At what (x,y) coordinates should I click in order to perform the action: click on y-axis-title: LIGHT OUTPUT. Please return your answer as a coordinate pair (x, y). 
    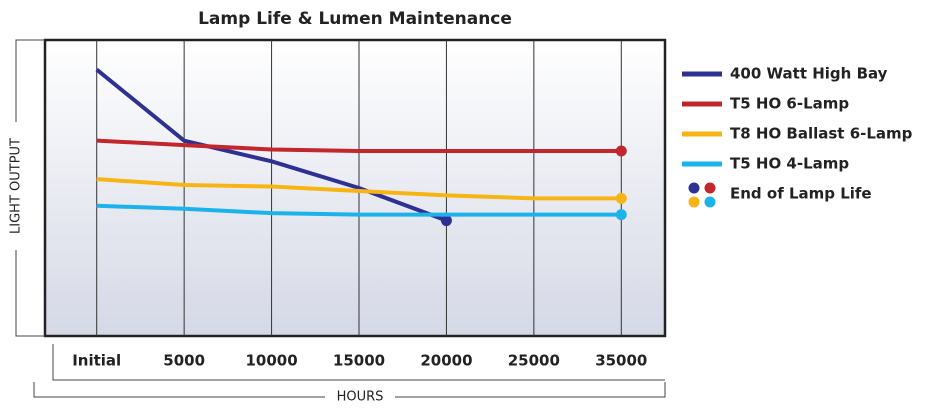
    Looking at the image, I should click on (16, 186).